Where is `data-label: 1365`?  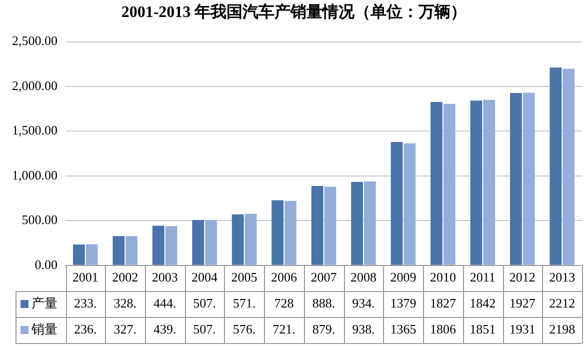
data-label: 1365 is located at coordinates (403, 328).